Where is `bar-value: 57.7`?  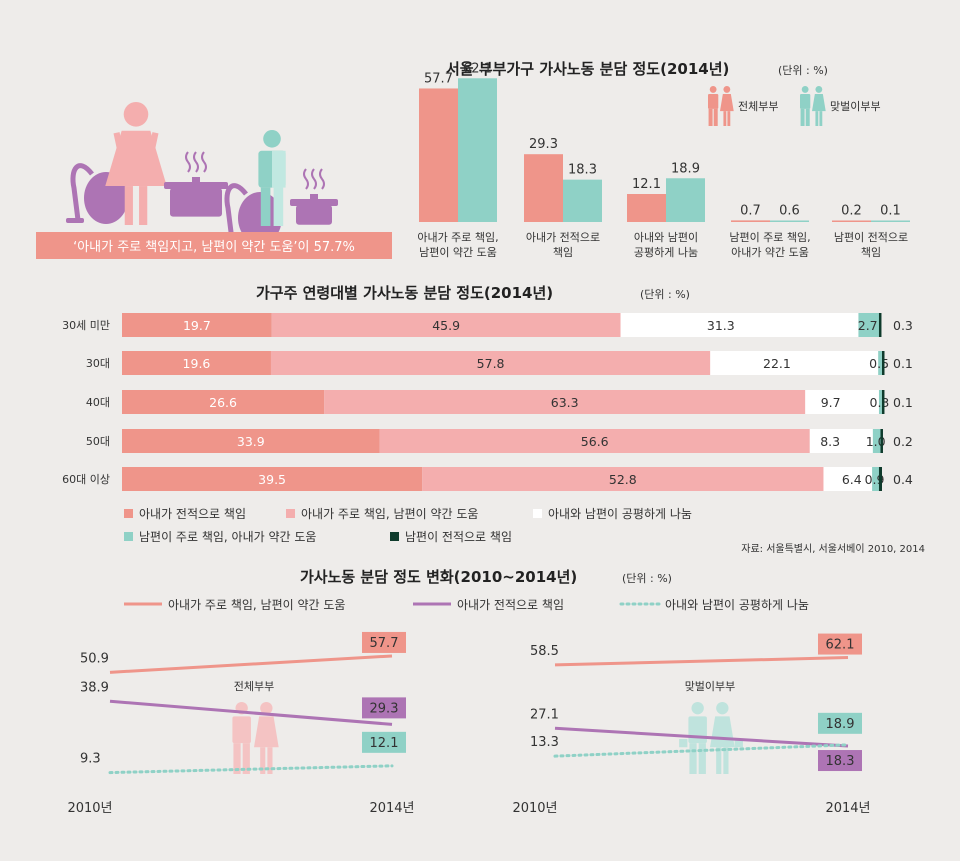
bar-value: 57.7 is located at coordinates (438, 78).